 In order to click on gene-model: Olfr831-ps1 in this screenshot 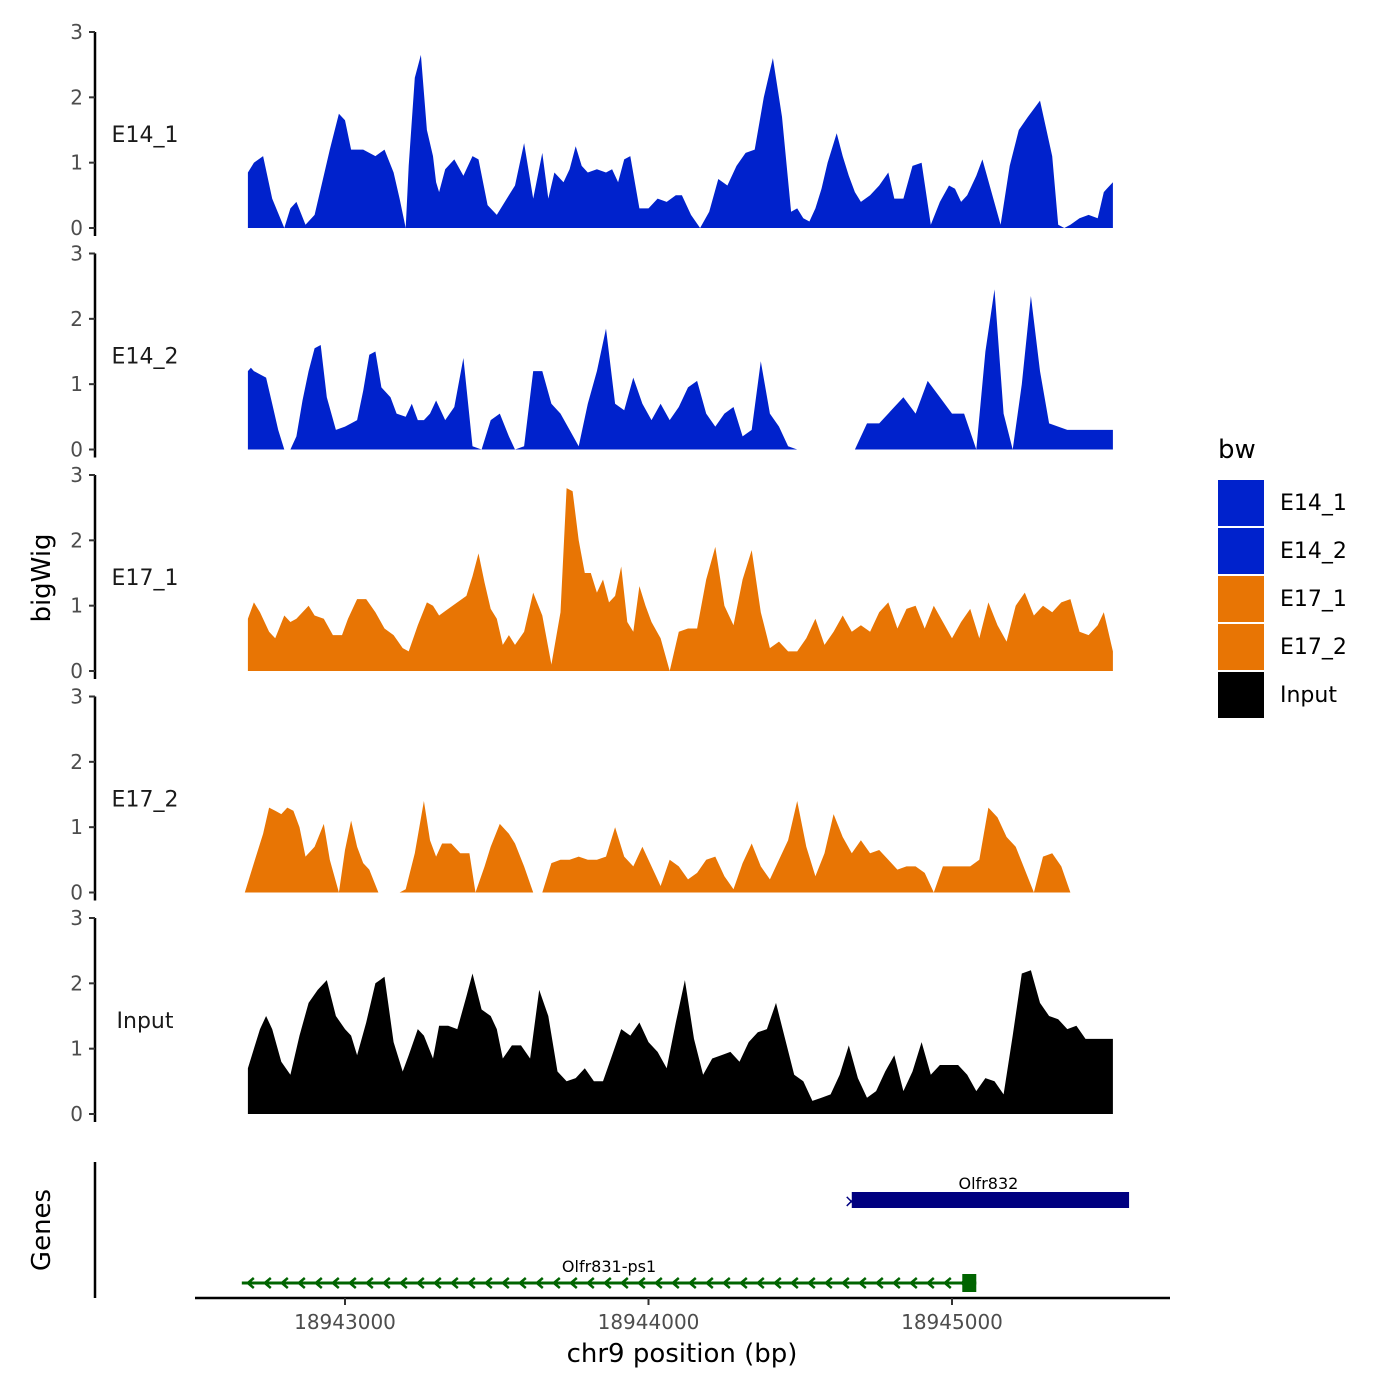, I will do `click(609, 1274)`.